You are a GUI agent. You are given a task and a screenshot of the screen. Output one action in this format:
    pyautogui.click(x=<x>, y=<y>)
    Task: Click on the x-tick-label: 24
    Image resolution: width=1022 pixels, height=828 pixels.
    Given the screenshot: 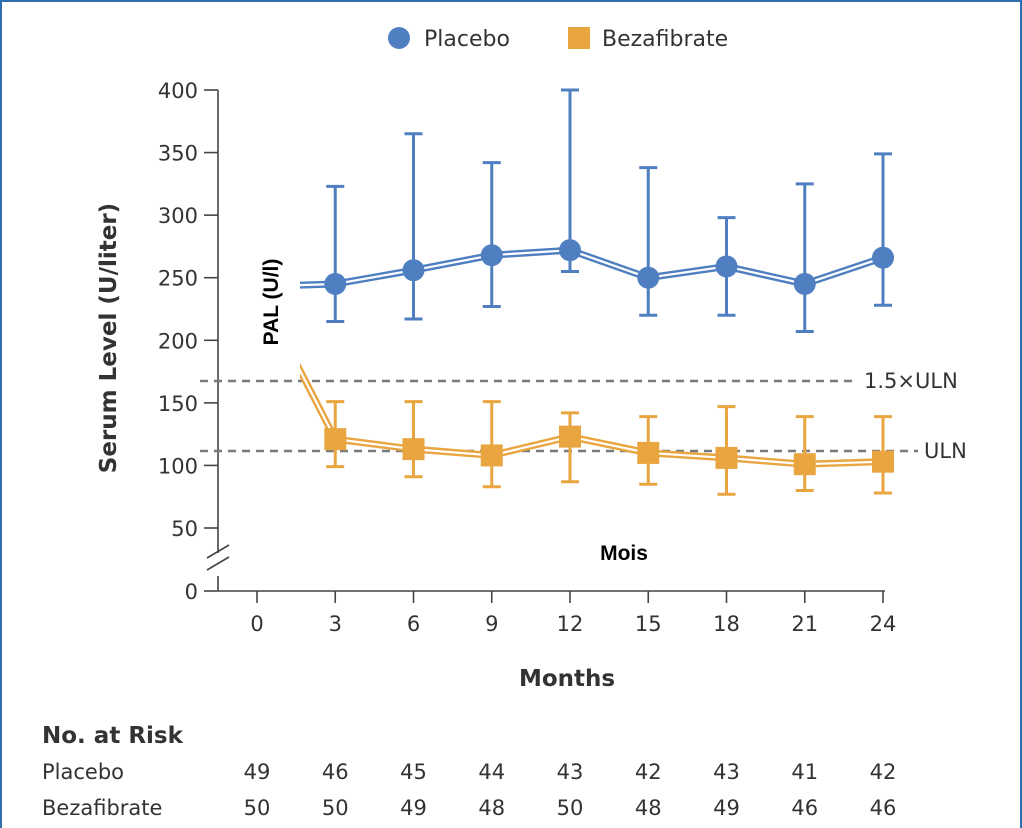 What is the action you would take?
    pyautogui.click(x=883, y=624)
    